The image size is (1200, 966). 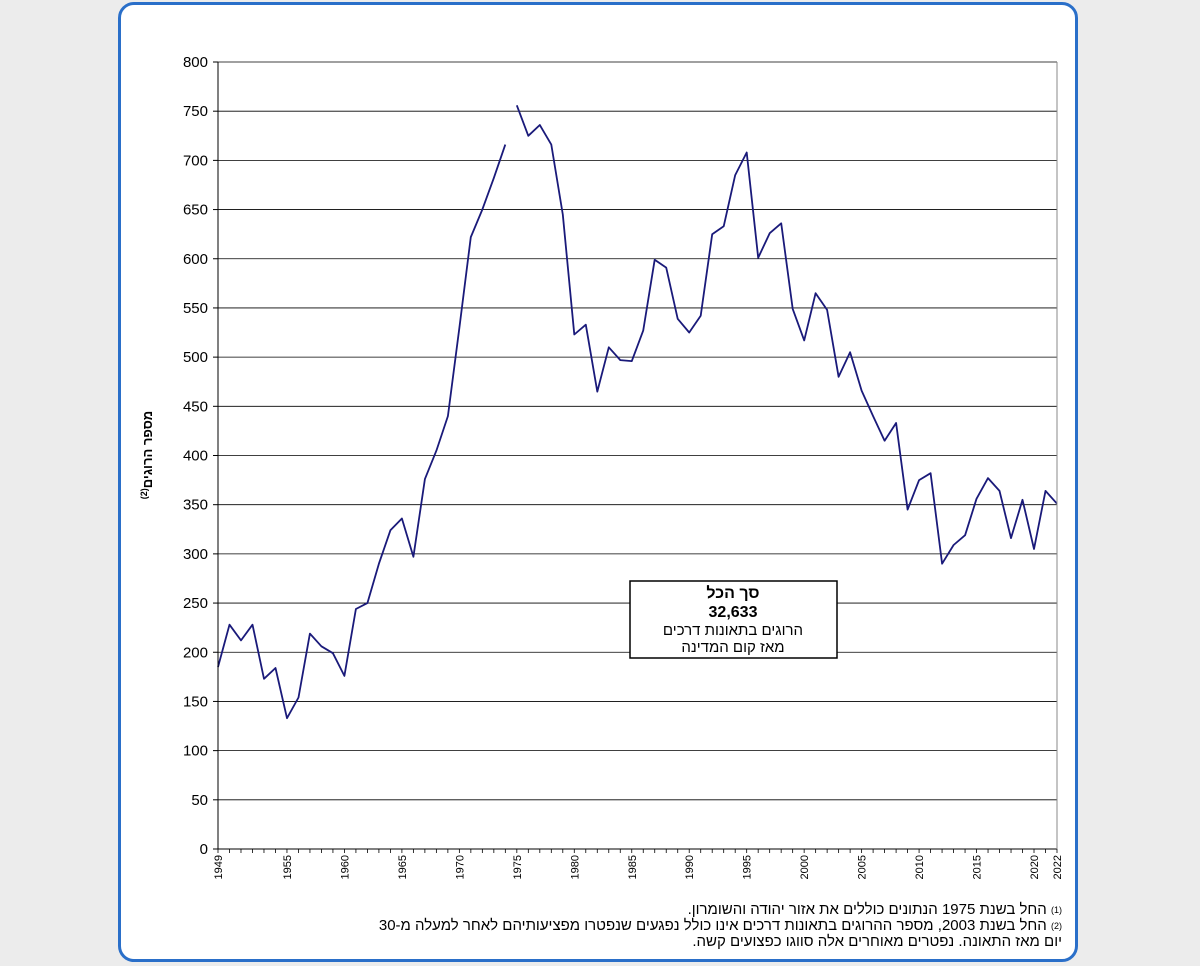 What do you see at coordinates (195, 652) in the screenshot?
I see `y-tick-label: 200` at bounding box center [195, 652].